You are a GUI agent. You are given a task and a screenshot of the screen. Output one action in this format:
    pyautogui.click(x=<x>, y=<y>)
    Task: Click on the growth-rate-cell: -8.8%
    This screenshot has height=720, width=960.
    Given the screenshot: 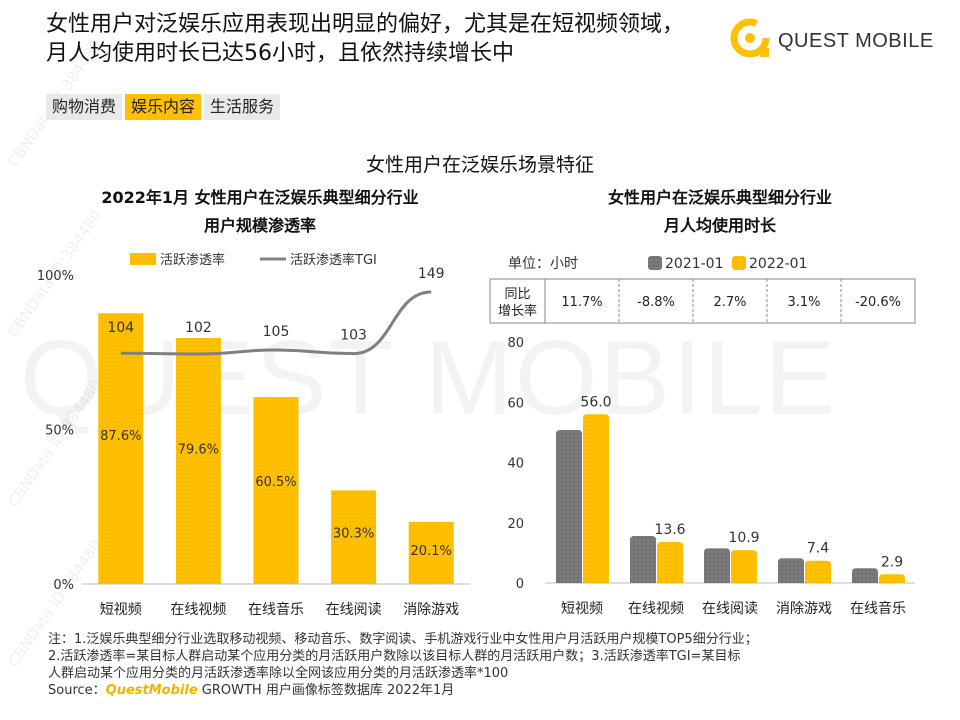 What is the action you would take?
    pyautogui.click(x=656, y=302)
    